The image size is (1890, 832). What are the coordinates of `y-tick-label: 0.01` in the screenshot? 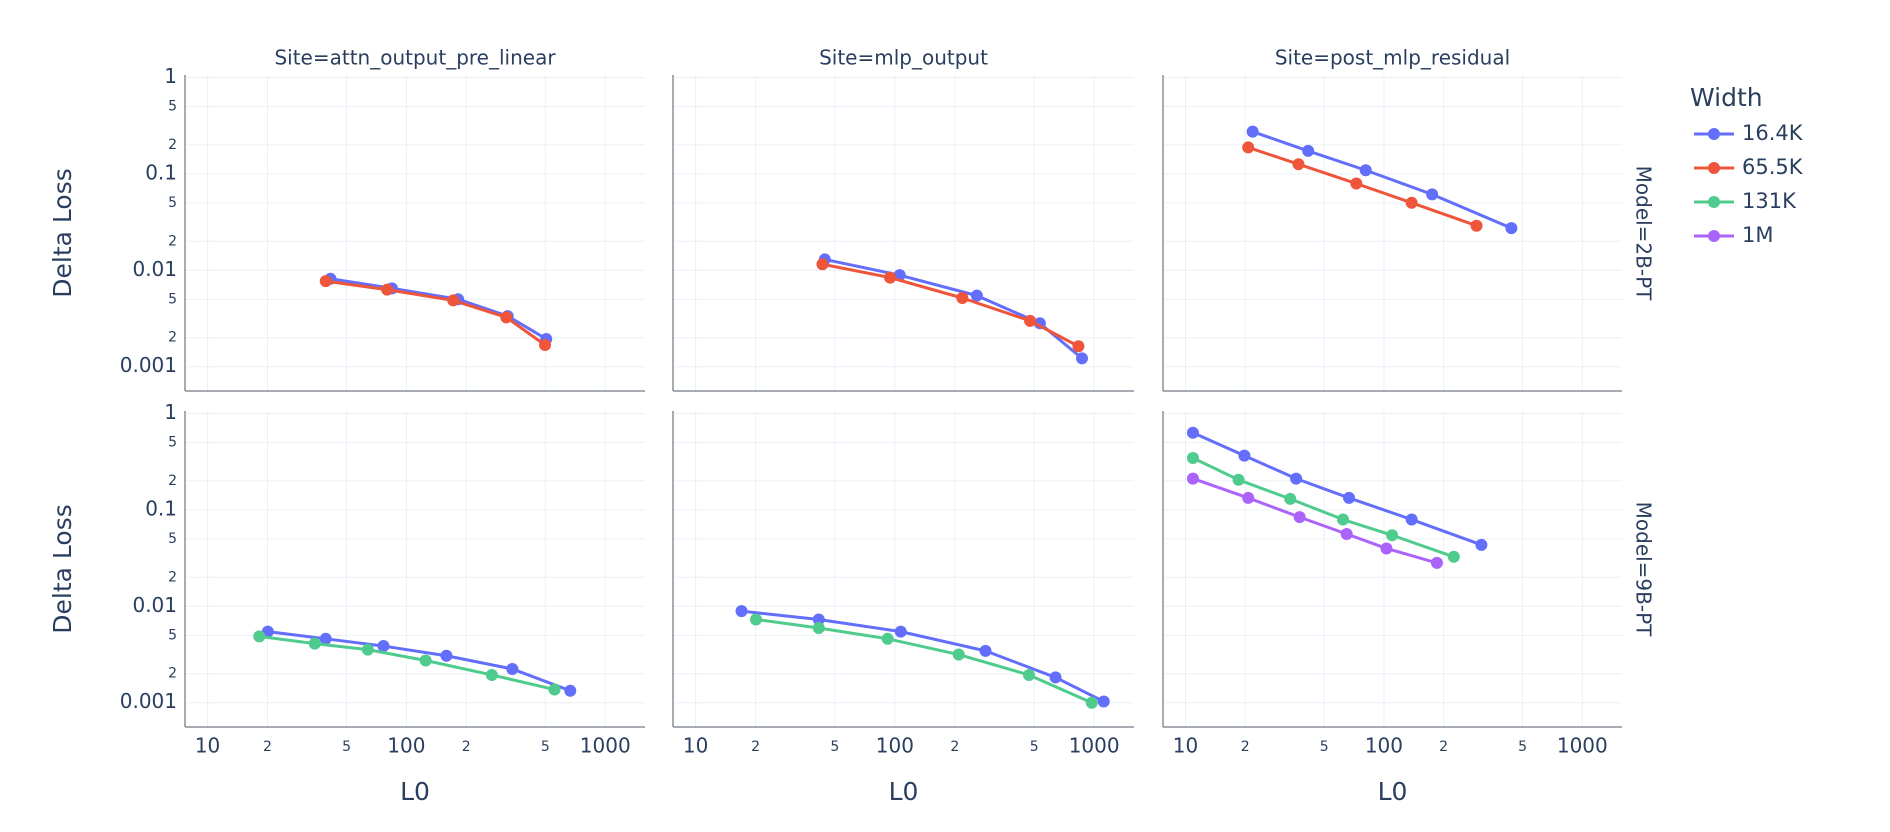 It's located at (154, 605).